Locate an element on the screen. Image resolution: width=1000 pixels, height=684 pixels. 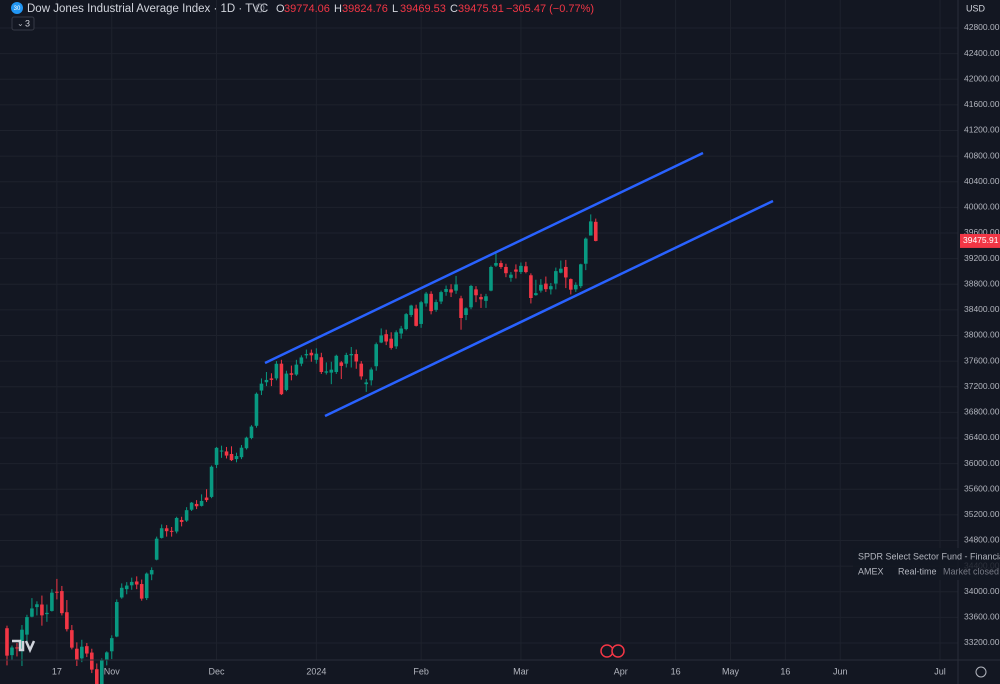
settings-icon is located at coordinates (981, 672).